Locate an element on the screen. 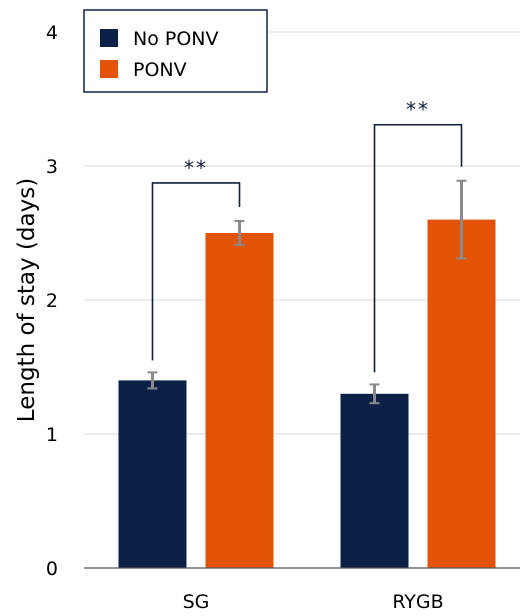 The image size is (524, 616). x-tick-label: RYGB is located at coordinates (417, 602).